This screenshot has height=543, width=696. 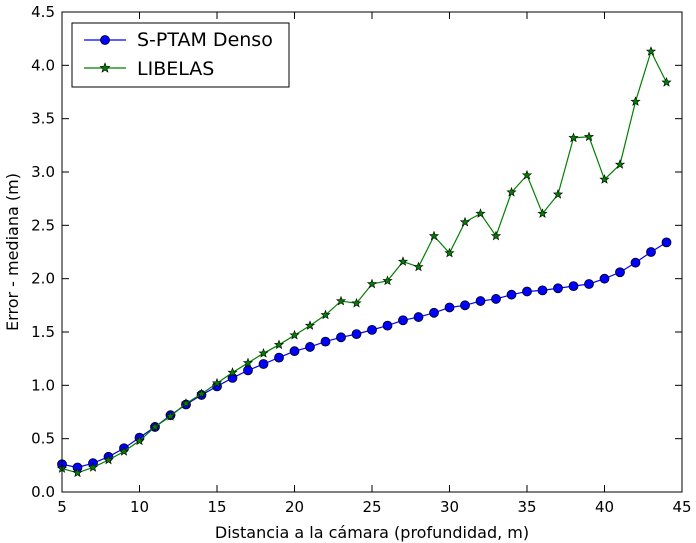 What do you see at coordinates (43, 65) in the screenshot?
I see `y-tick-label: 4.0` at bounding box center [43, 65].